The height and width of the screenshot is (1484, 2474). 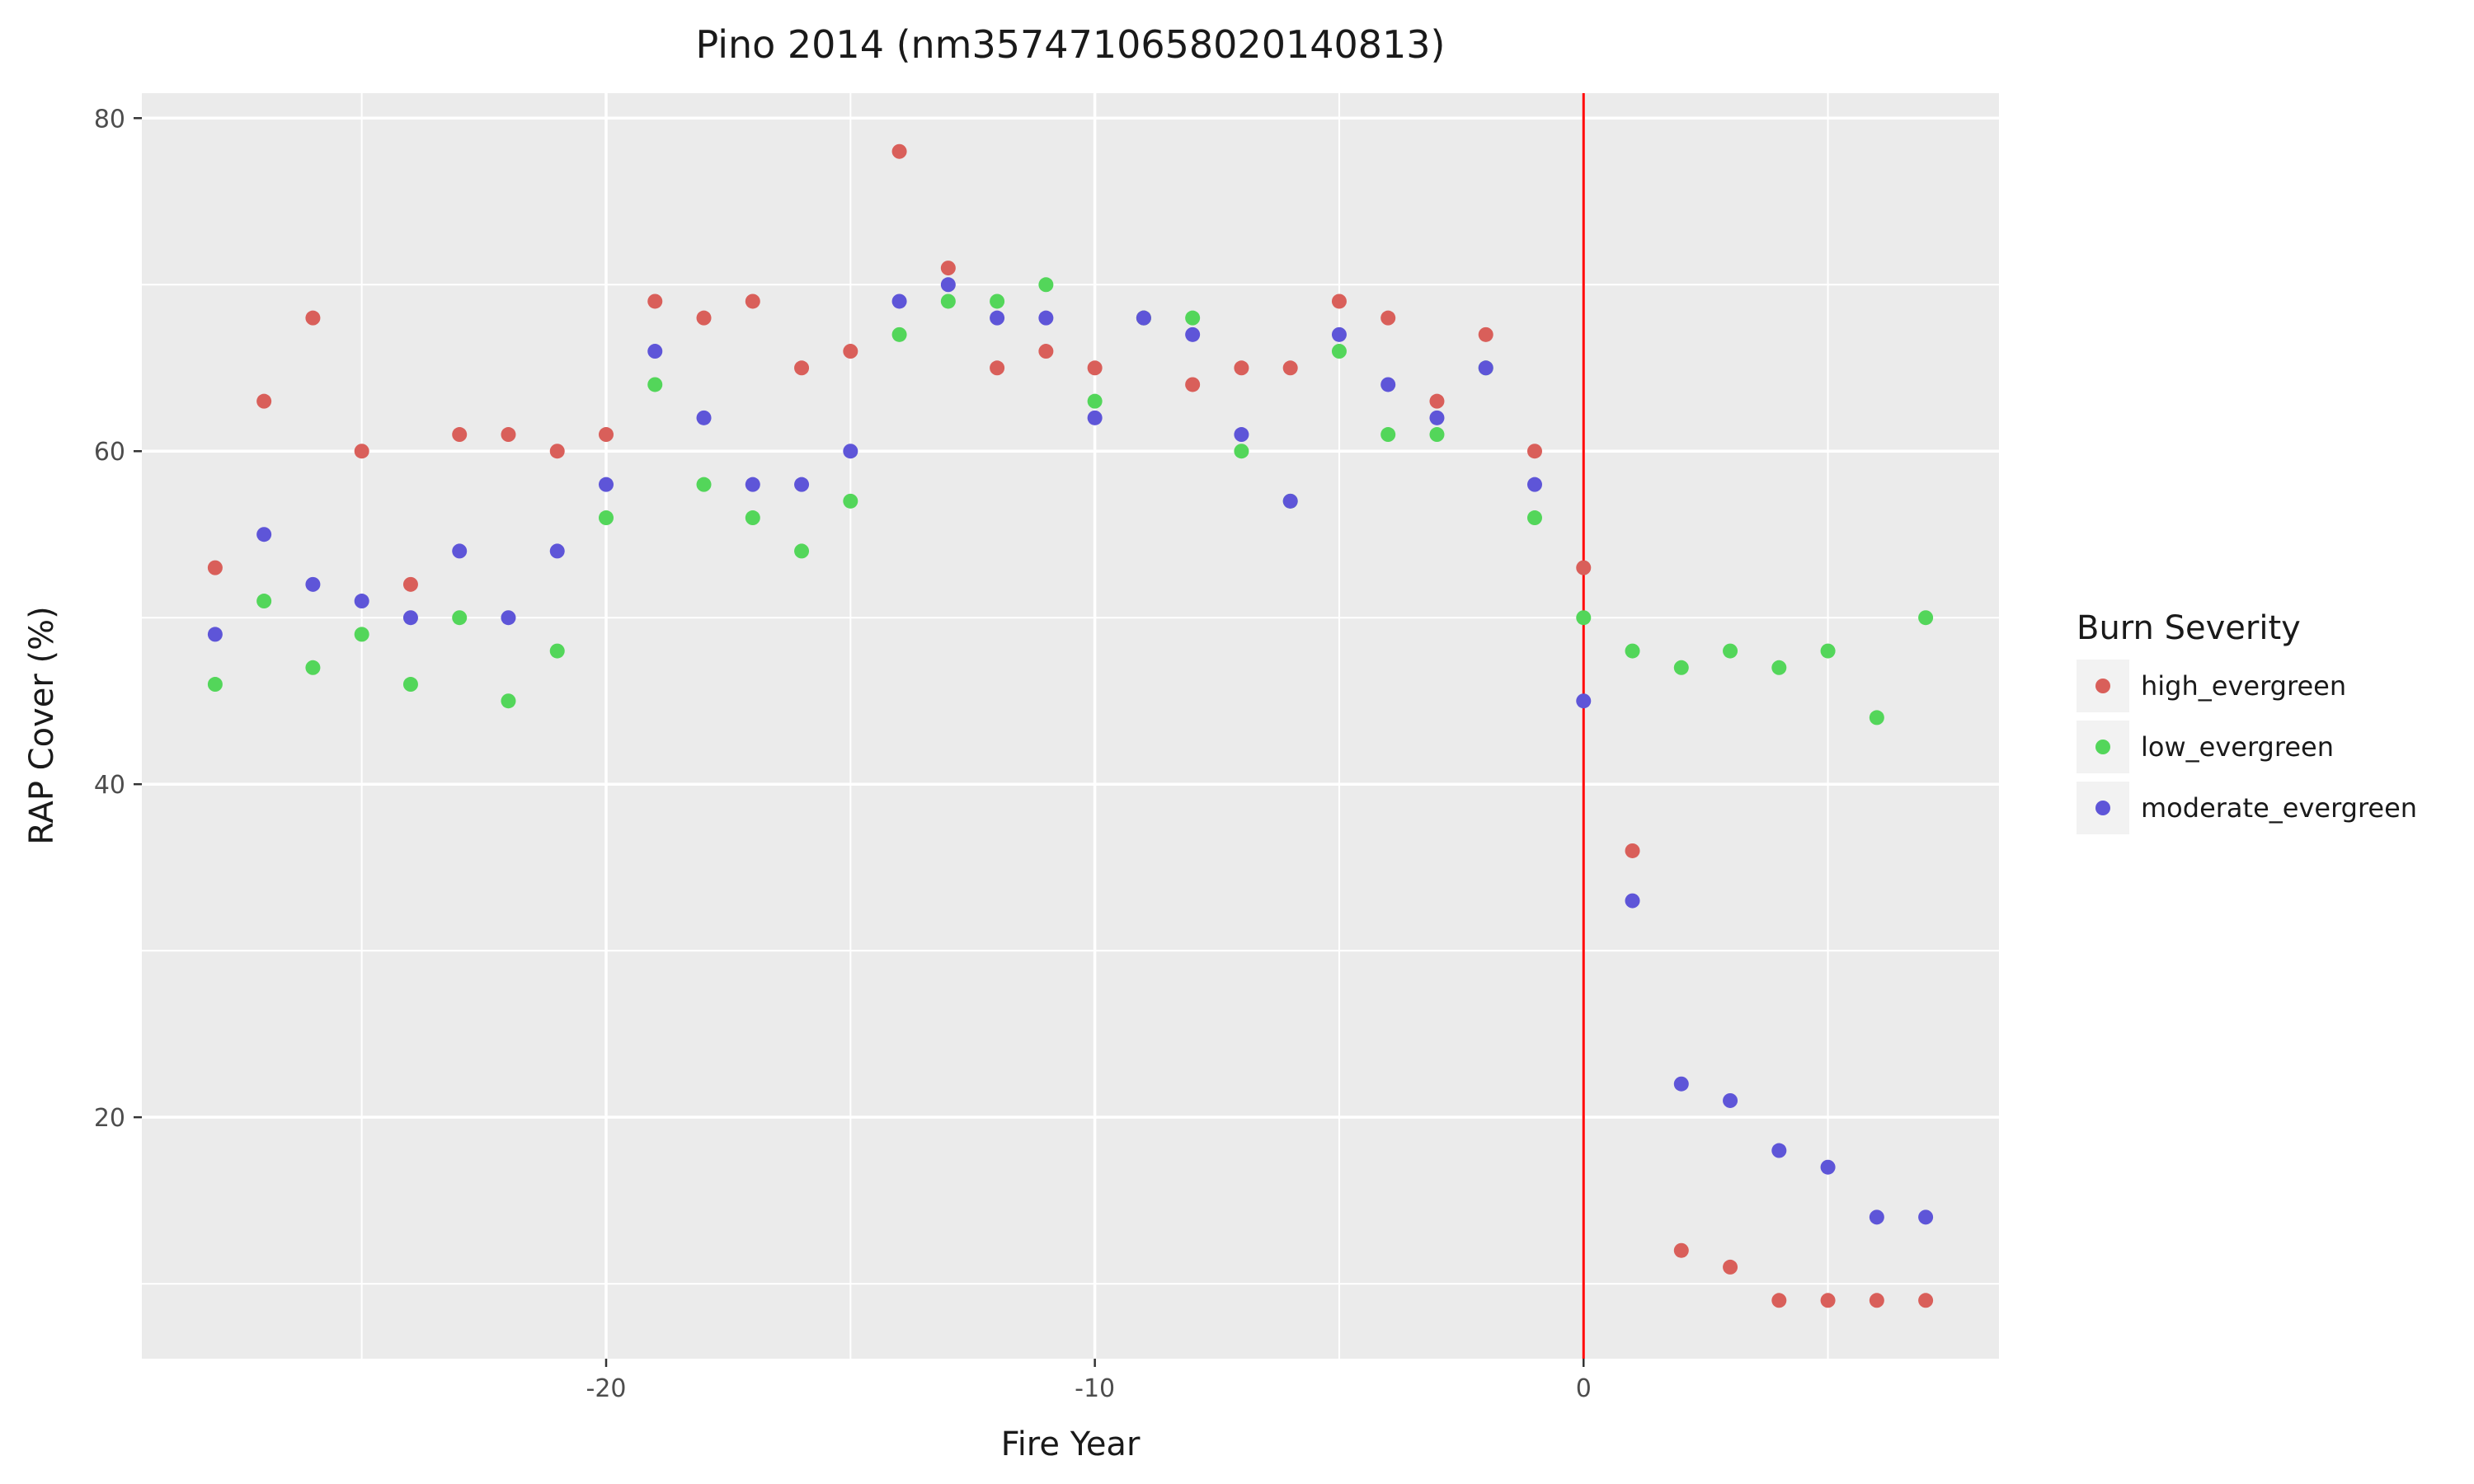 I want to click on legend-marker-high_evergreen, so click(x=2102, y=686).